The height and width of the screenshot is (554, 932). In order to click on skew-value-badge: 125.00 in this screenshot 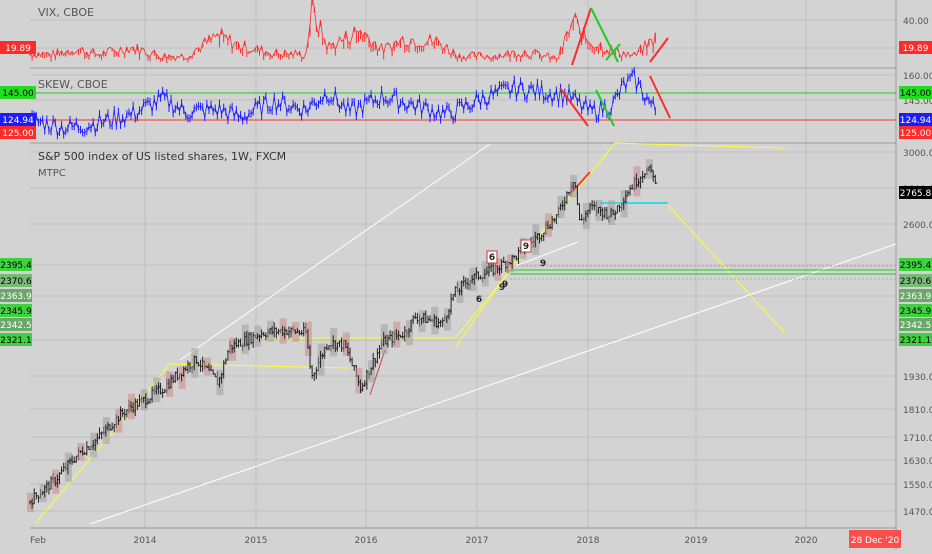, I will do `click(916, 134)`.